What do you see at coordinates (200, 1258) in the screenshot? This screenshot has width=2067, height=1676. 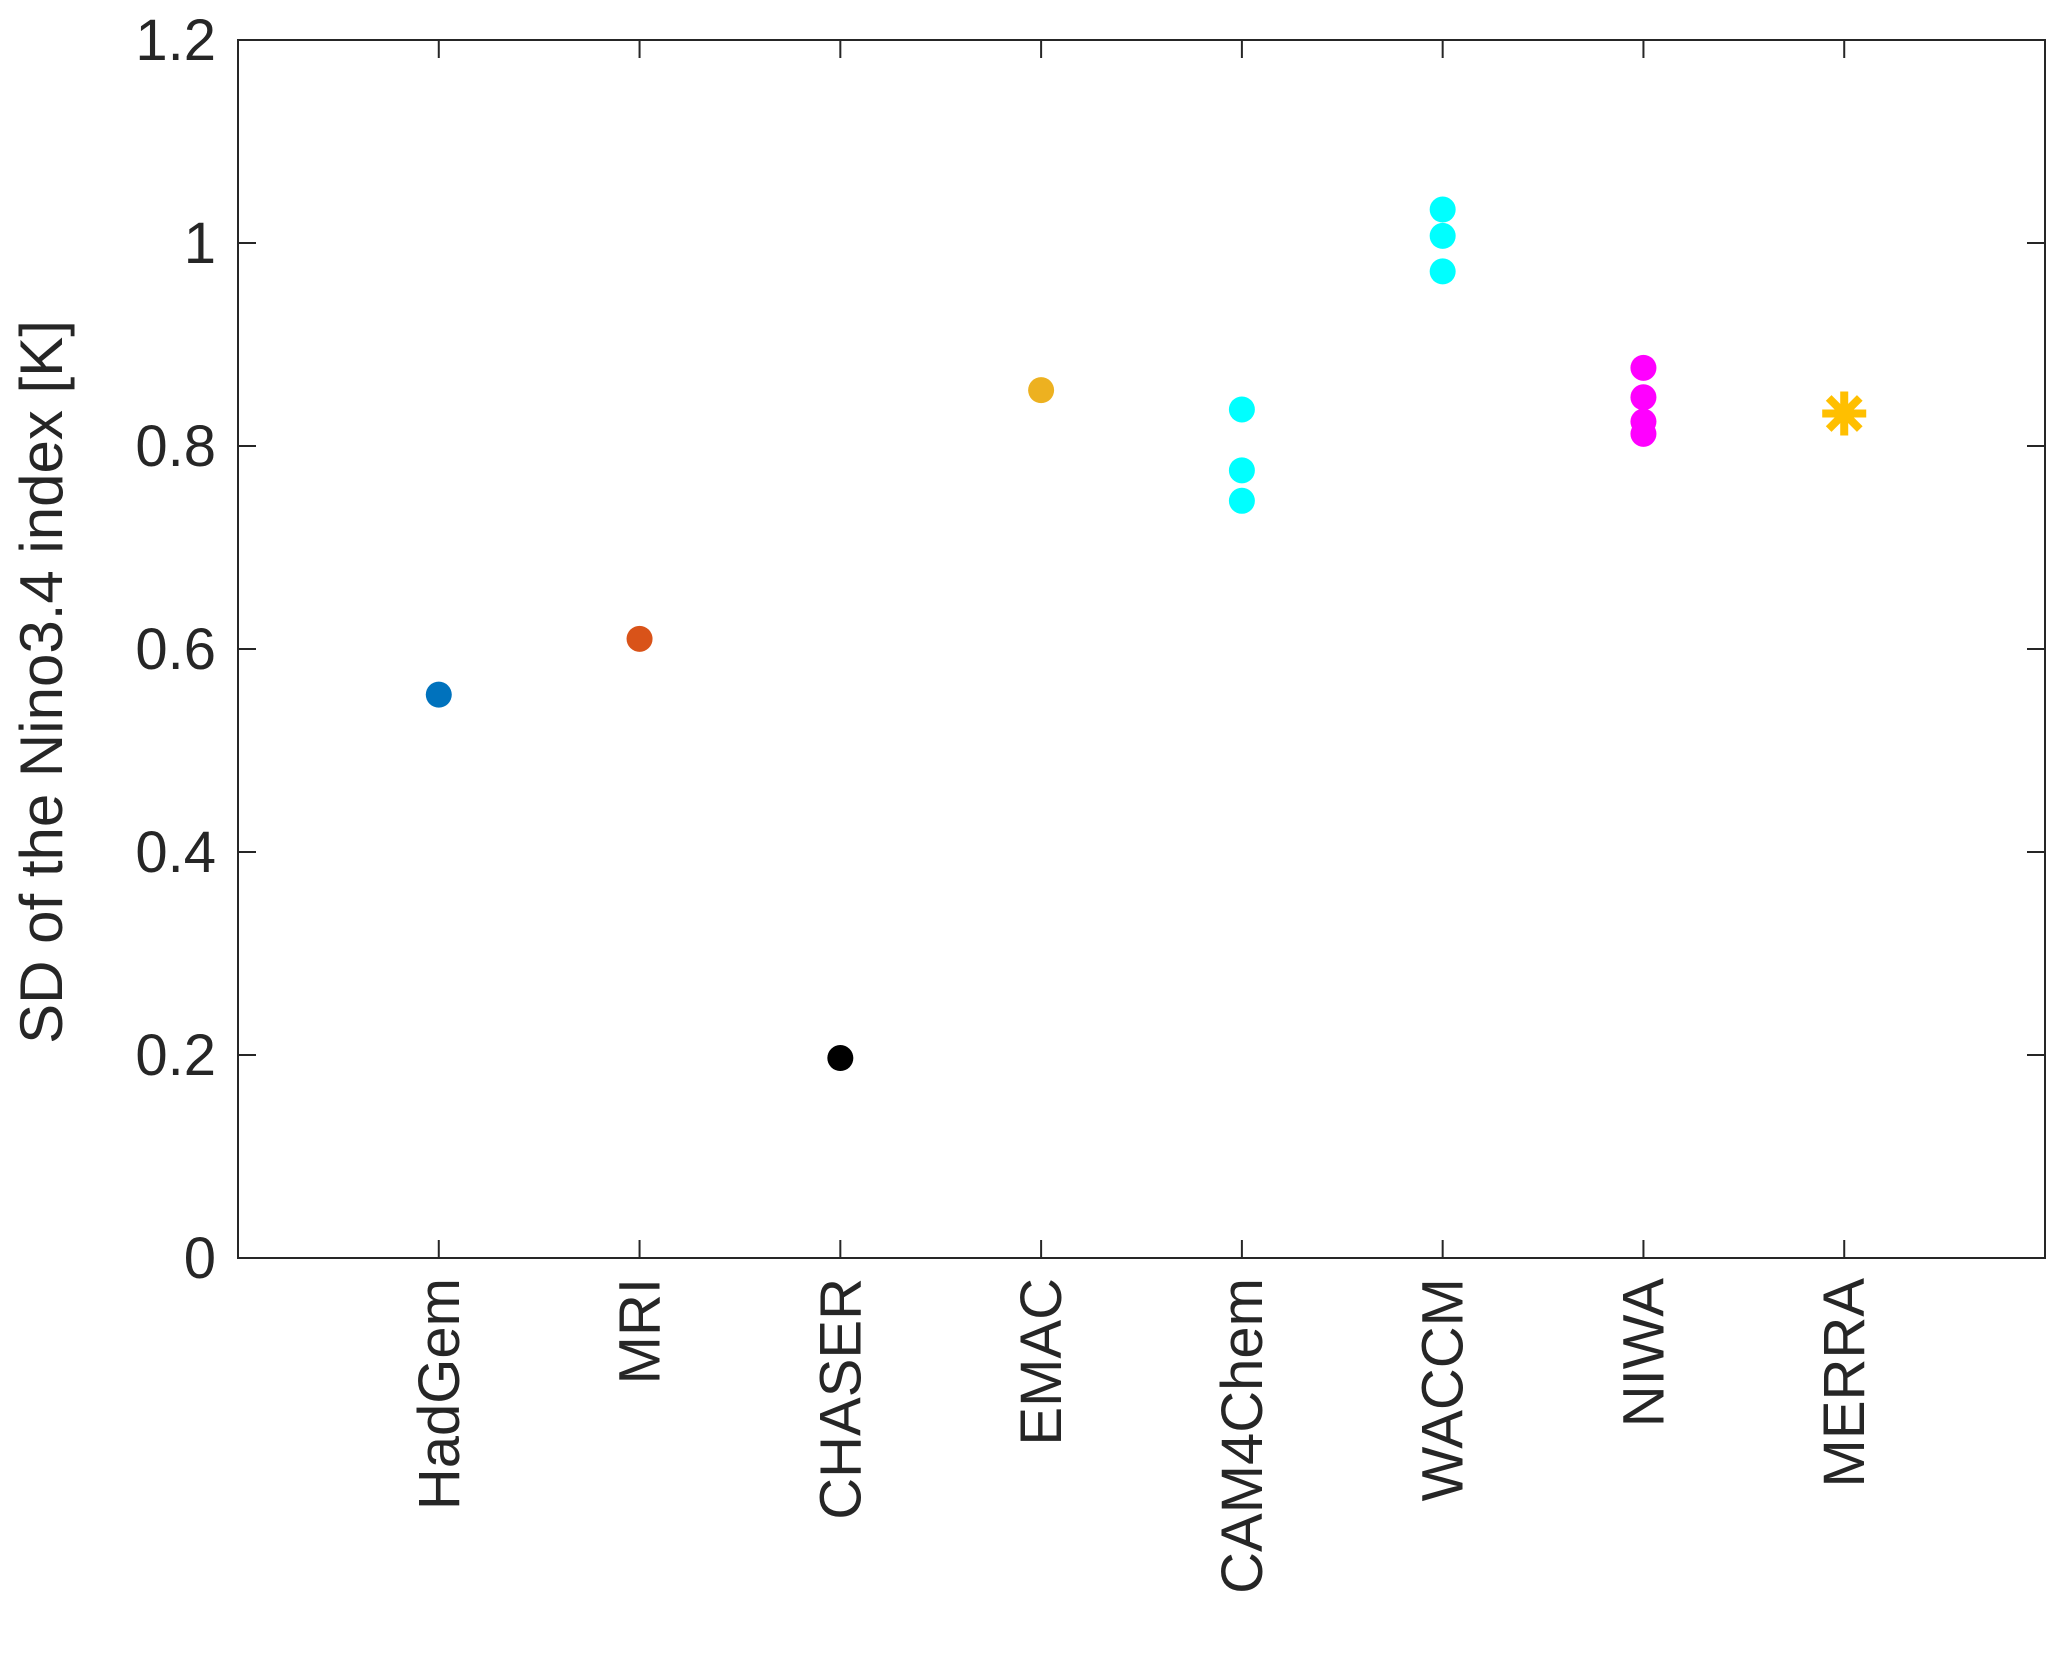 I see `y-tick-label: 0` at bounding box center [200, 1258].